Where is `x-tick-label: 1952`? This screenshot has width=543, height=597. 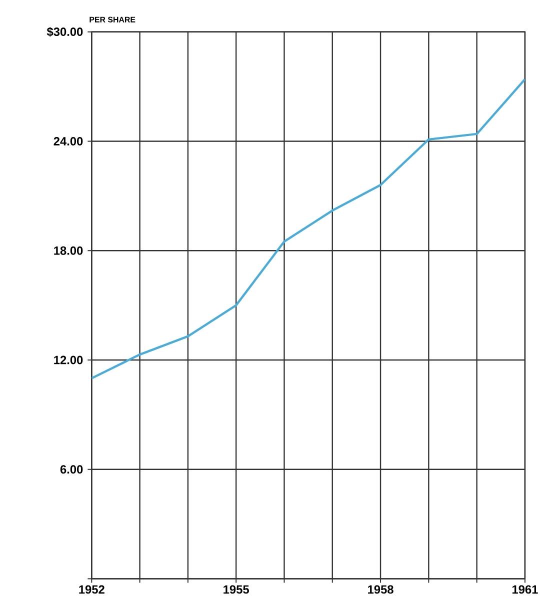 x-tick-label: 1952 is located at coordinates (91, 589).